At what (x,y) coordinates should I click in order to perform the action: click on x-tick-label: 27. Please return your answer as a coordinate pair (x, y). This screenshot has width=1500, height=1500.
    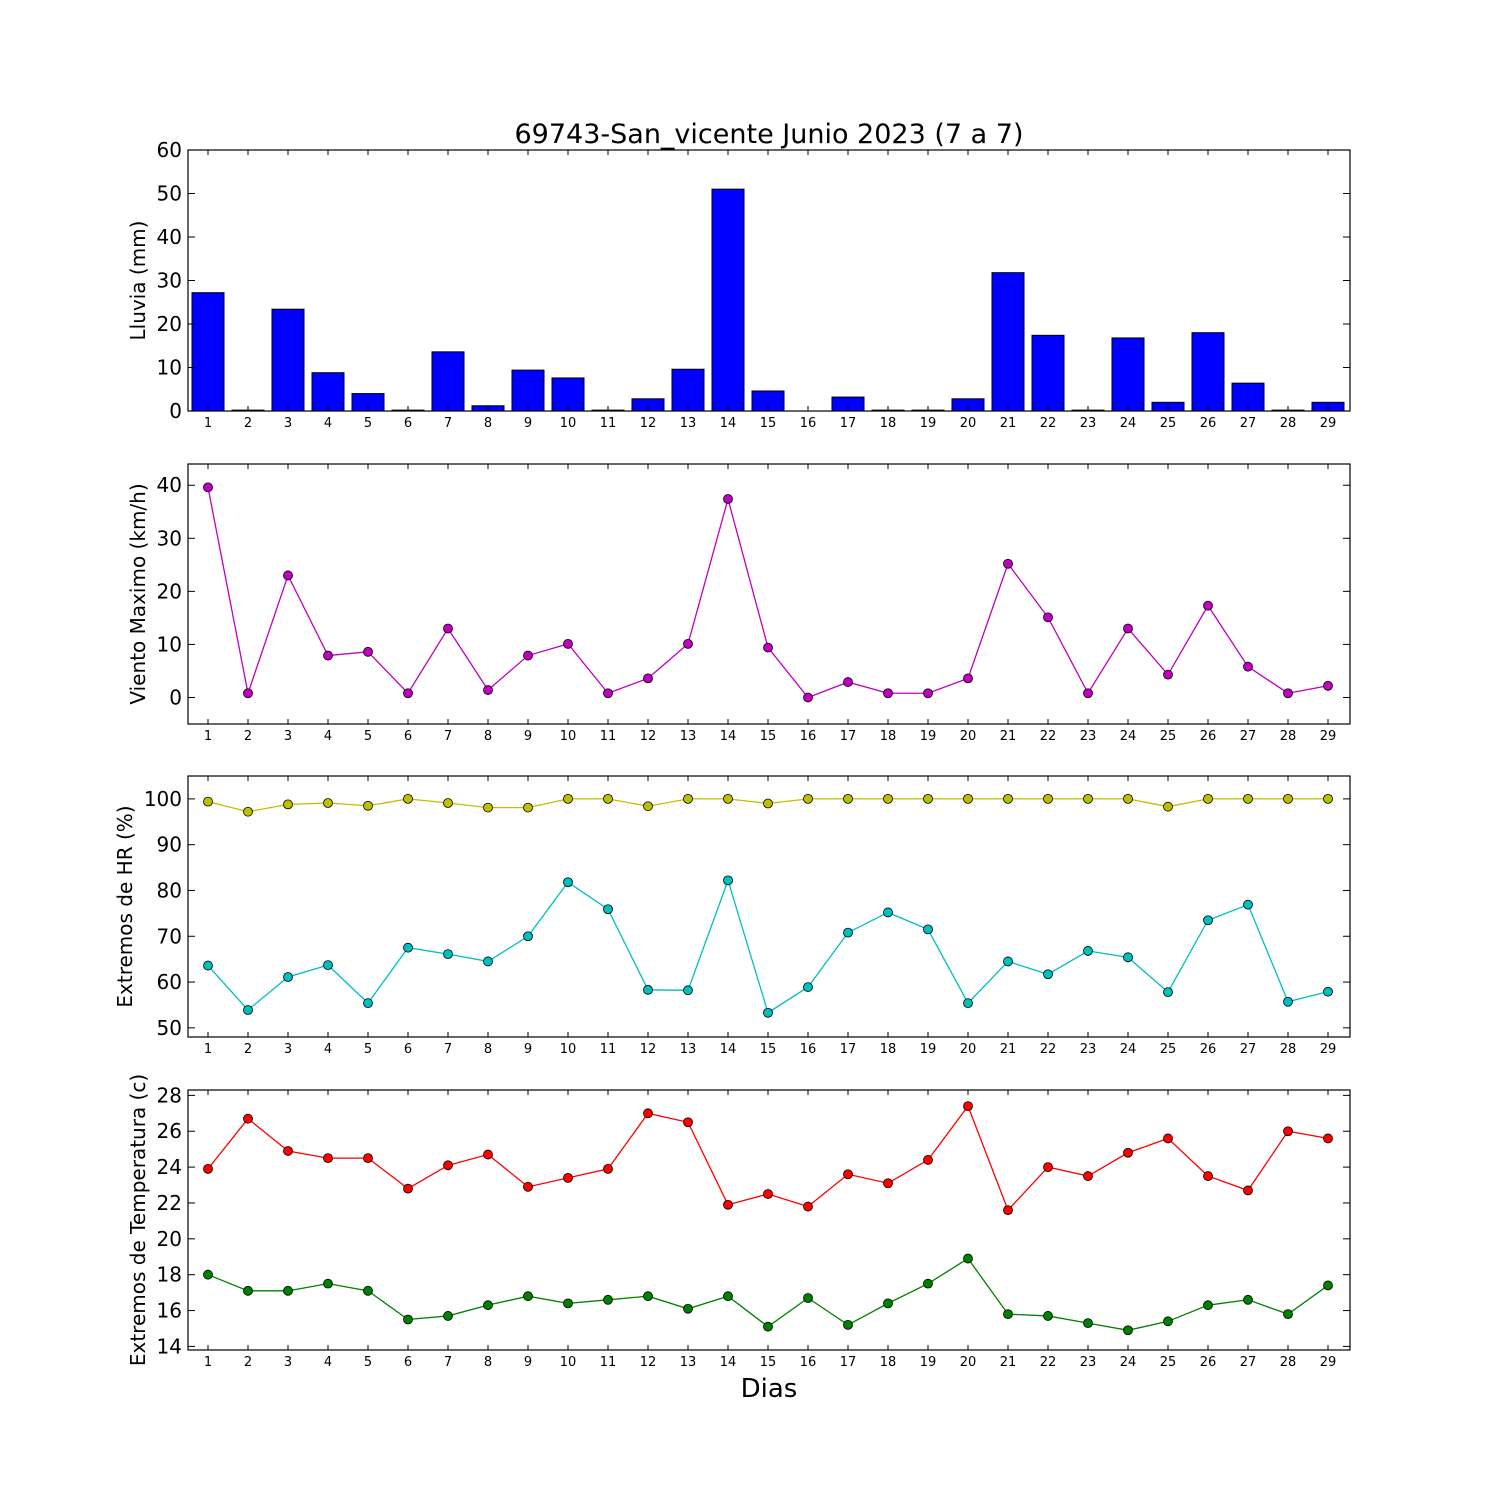
    Looking at the image, I should click on (1248, 423).